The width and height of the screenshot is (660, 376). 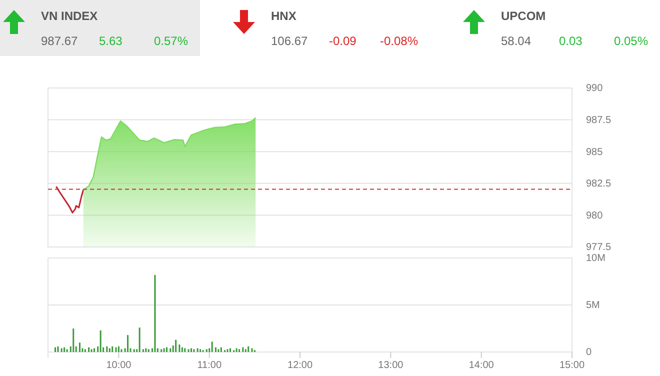 I want to click on line-series, so click(x=69, y=200).